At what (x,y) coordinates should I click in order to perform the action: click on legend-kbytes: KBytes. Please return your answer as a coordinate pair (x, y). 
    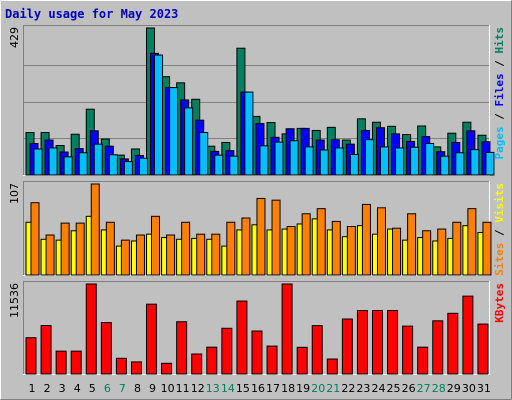
    Looking at the image, I should click on (499, 303).